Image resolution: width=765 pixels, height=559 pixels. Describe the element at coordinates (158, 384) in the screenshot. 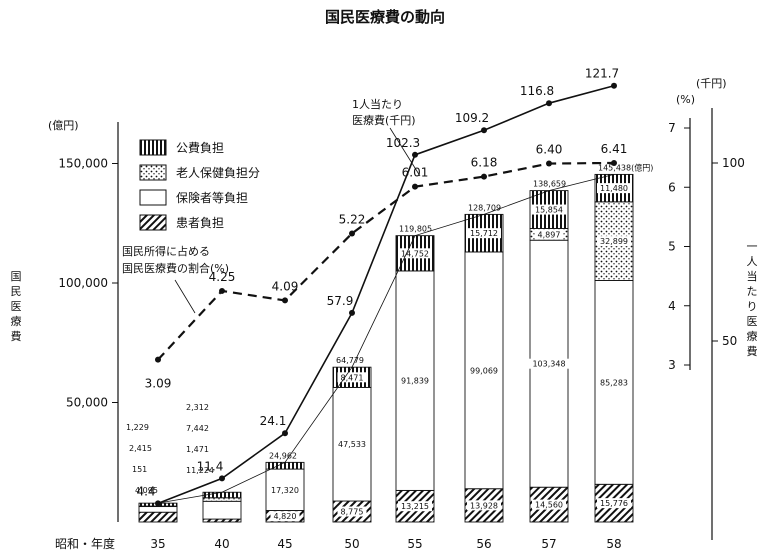

I see `percent-point-label: 3.09` at that location.